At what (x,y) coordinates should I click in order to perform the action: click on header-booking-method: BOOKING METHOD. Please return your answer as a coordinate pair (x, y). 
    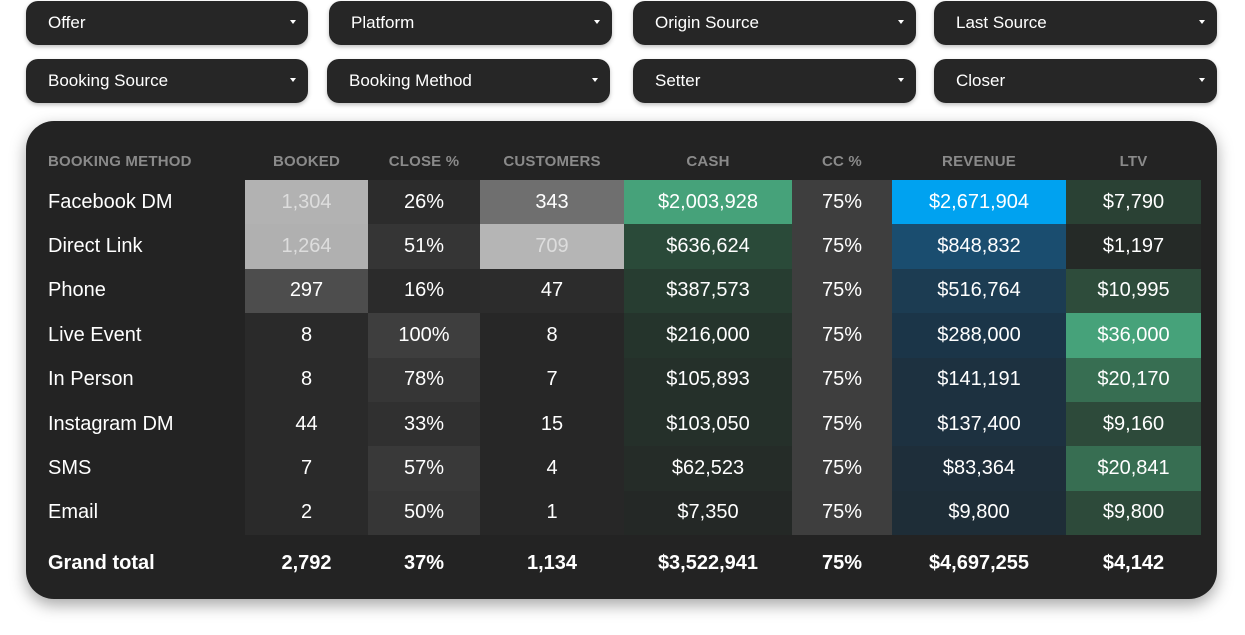
    Looking at the image, I should click on (120, 161).